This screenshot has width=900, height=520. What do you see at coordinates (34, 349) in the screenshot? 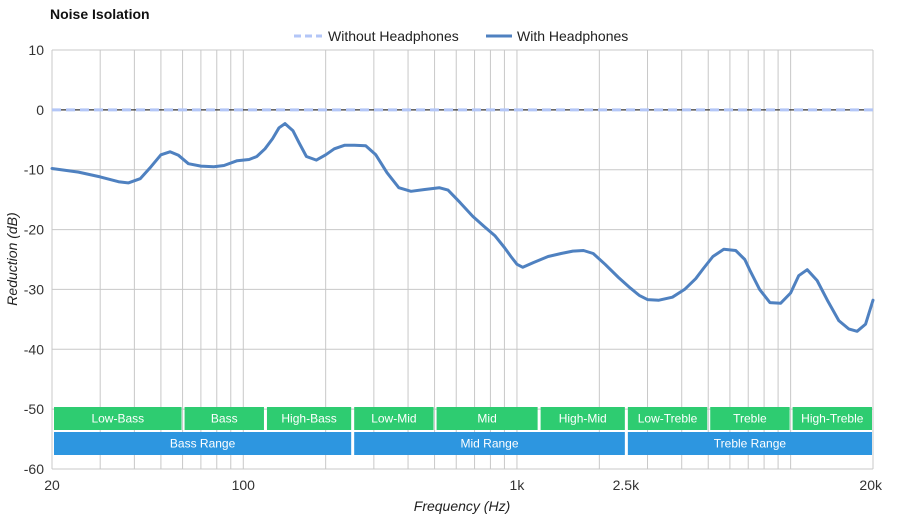
I see `y-tick-label: -40` at bounding box center [34, 349].